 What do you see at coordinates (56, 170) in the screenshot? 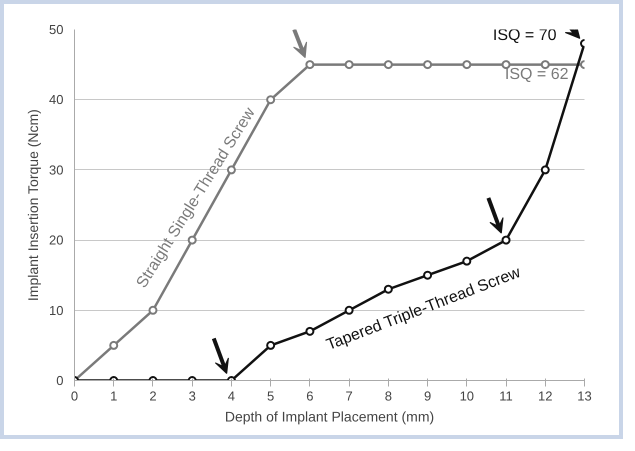
I see `y-tick-label: 30` at bounding box center [56, 170].